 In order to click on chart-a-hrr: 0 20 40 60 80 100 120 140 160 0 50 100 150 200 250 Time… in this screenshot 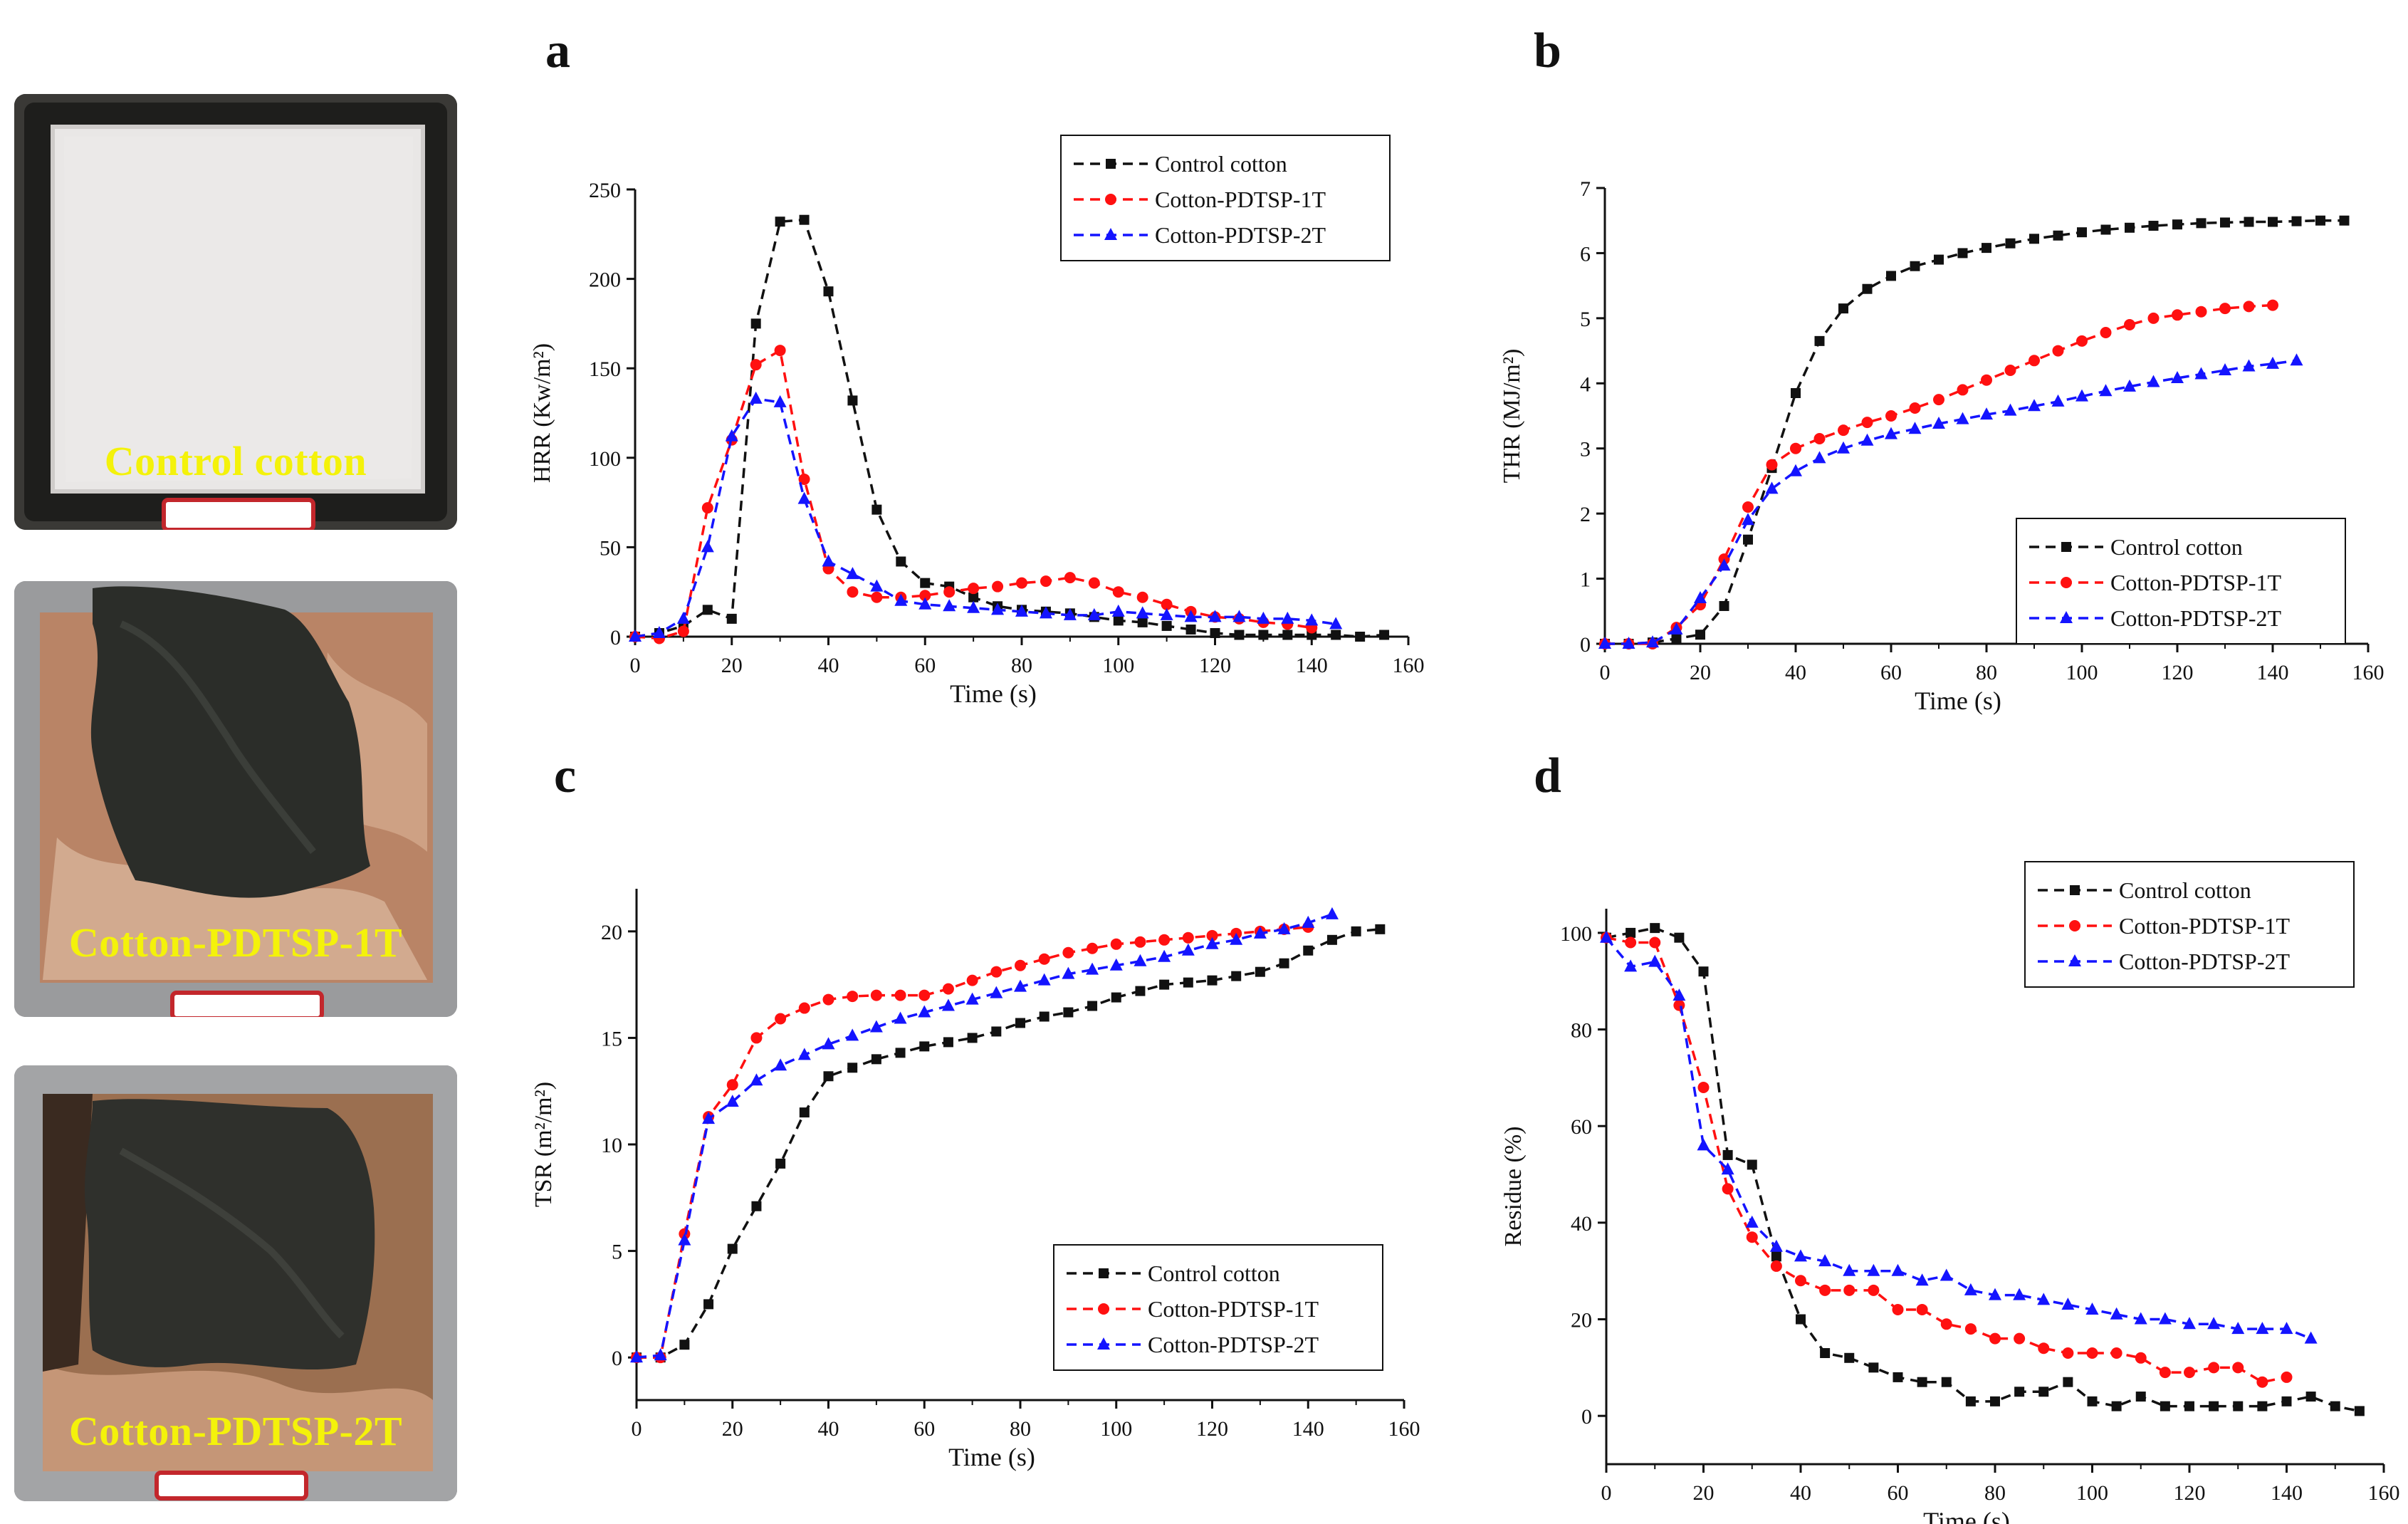, I will do `click(977, 421)`.